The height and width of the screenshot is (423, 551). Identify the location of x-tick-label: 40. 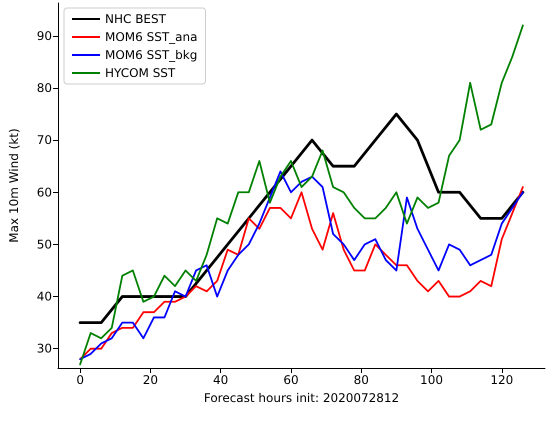
(220, 380).